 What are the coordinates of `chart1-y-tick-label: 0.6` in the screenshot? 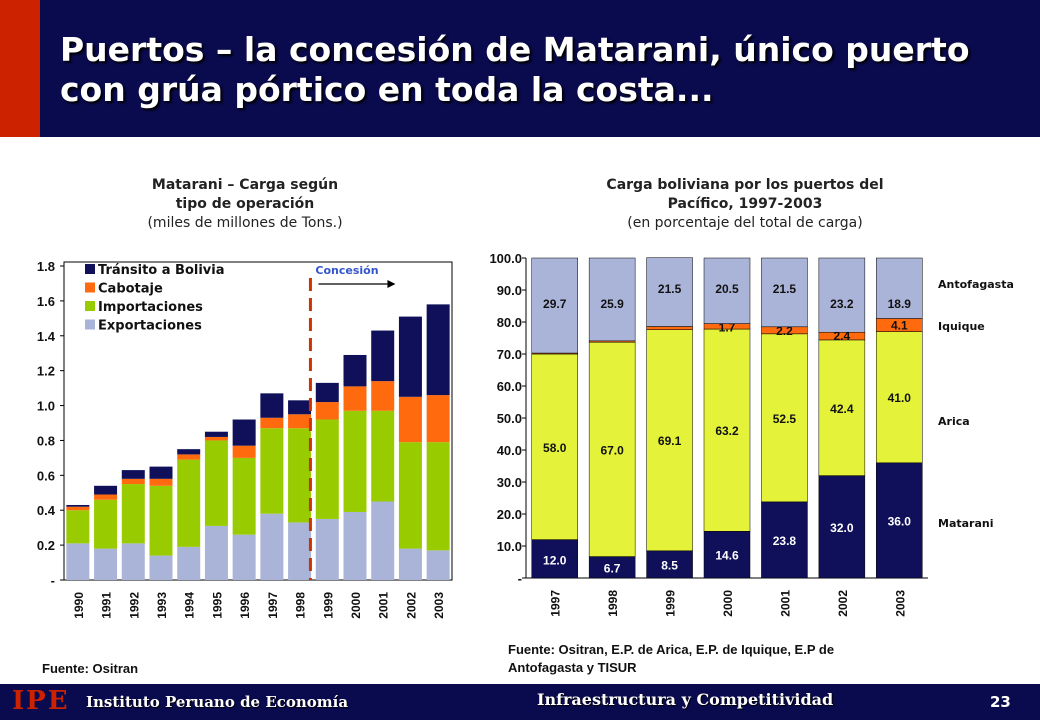 It's located at (46, 475).